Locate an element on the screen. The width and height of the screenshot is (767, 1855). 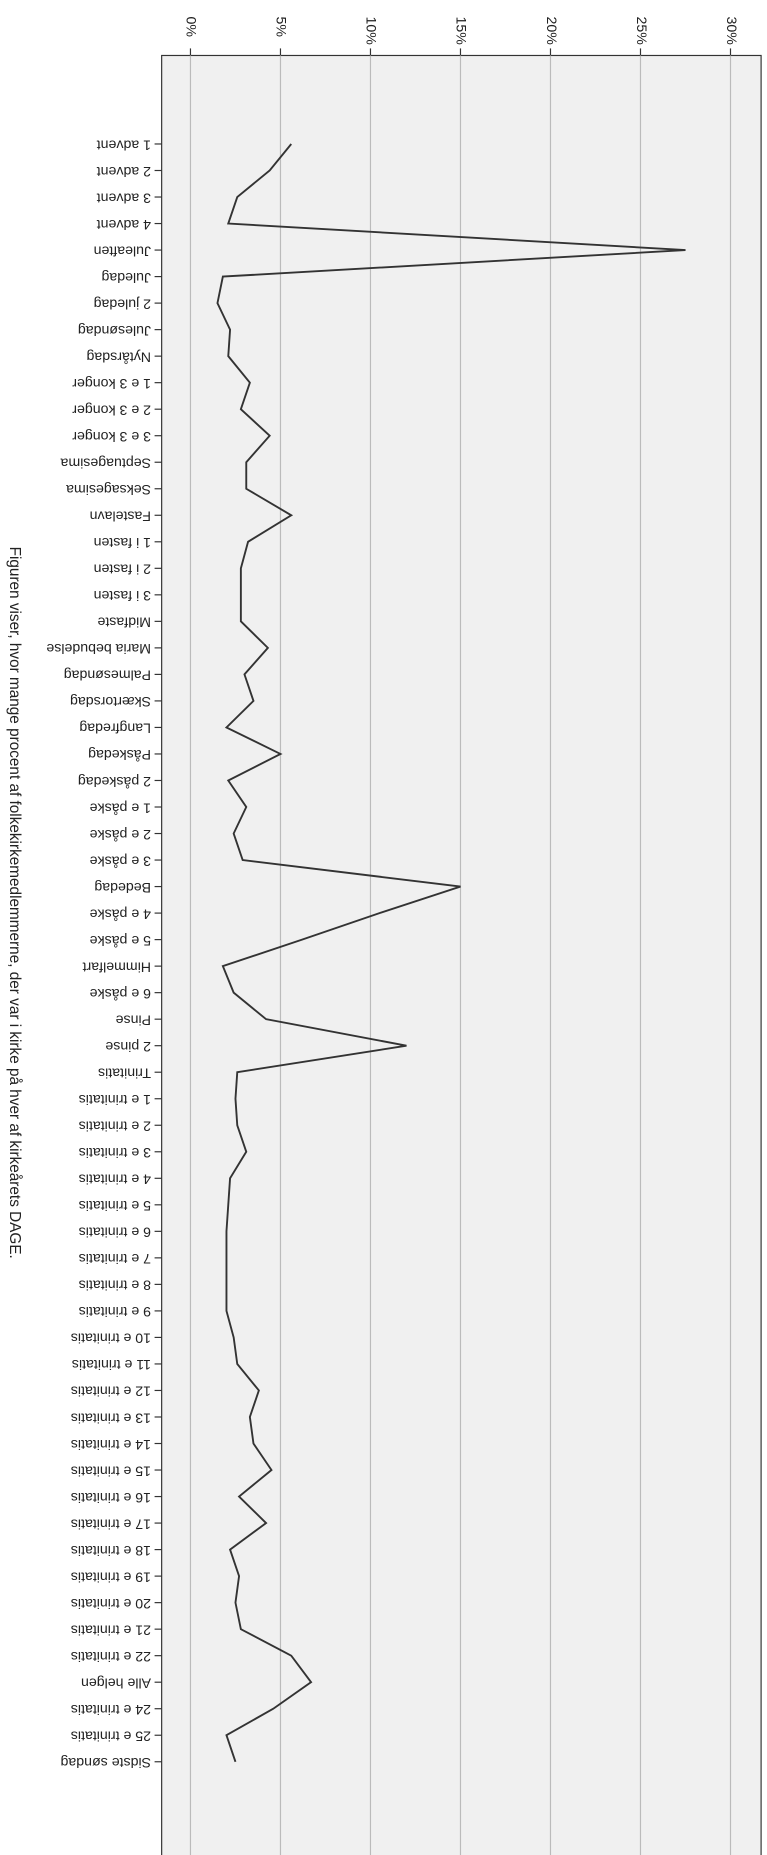
x-tick-label: 0% is located at coordinates (191, 27).